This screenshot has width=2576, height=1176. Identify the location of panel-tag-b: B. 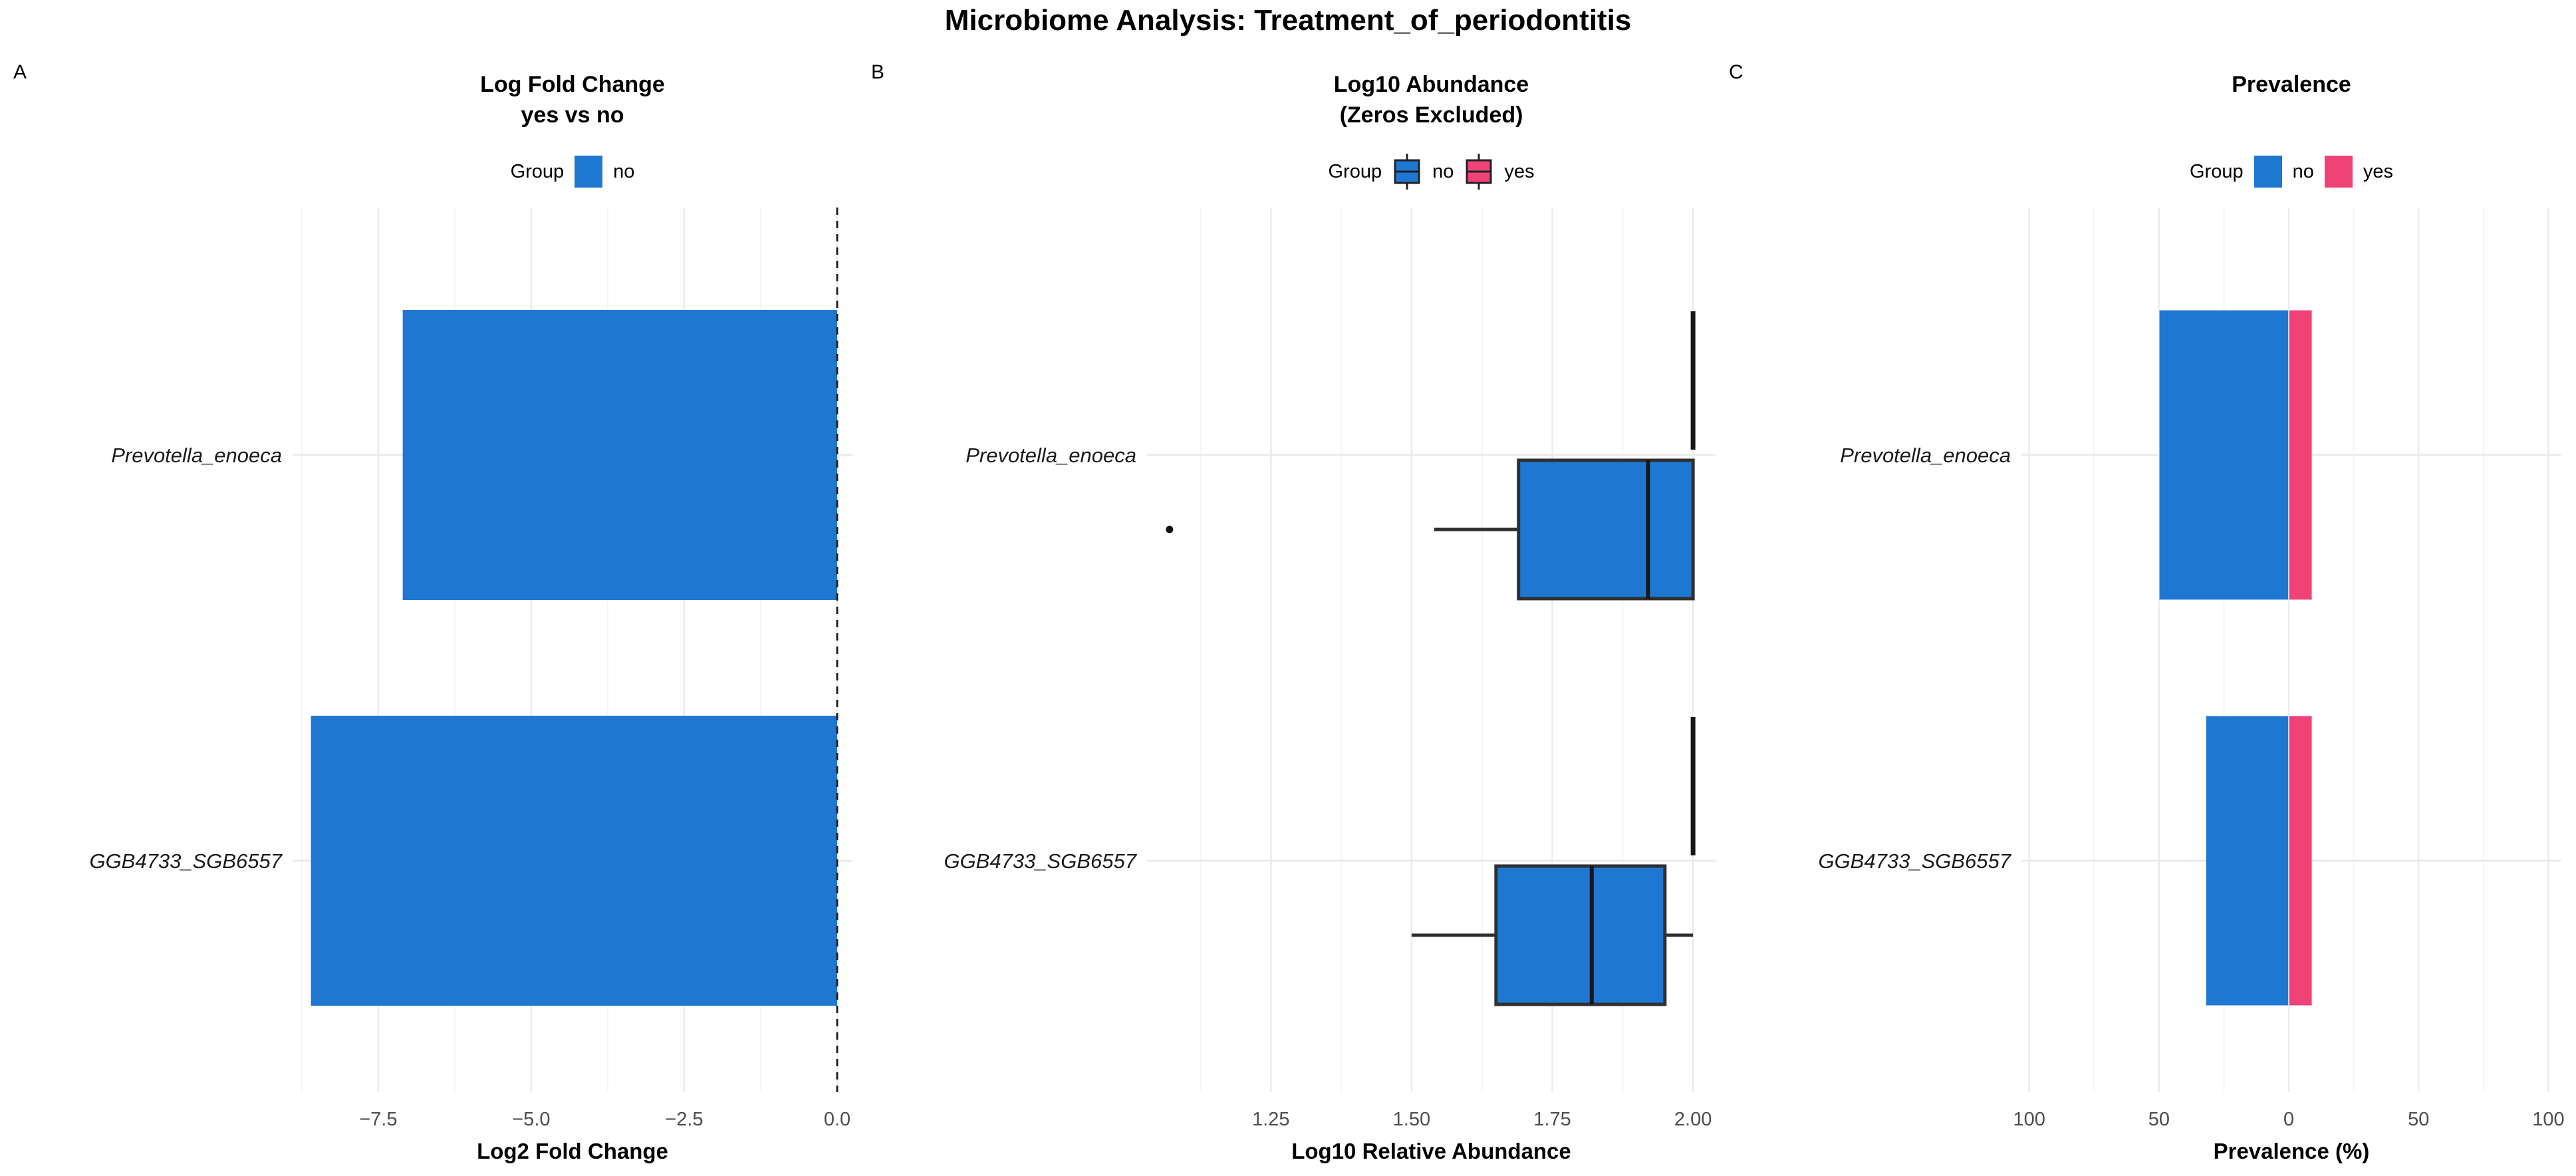
(878, 72).